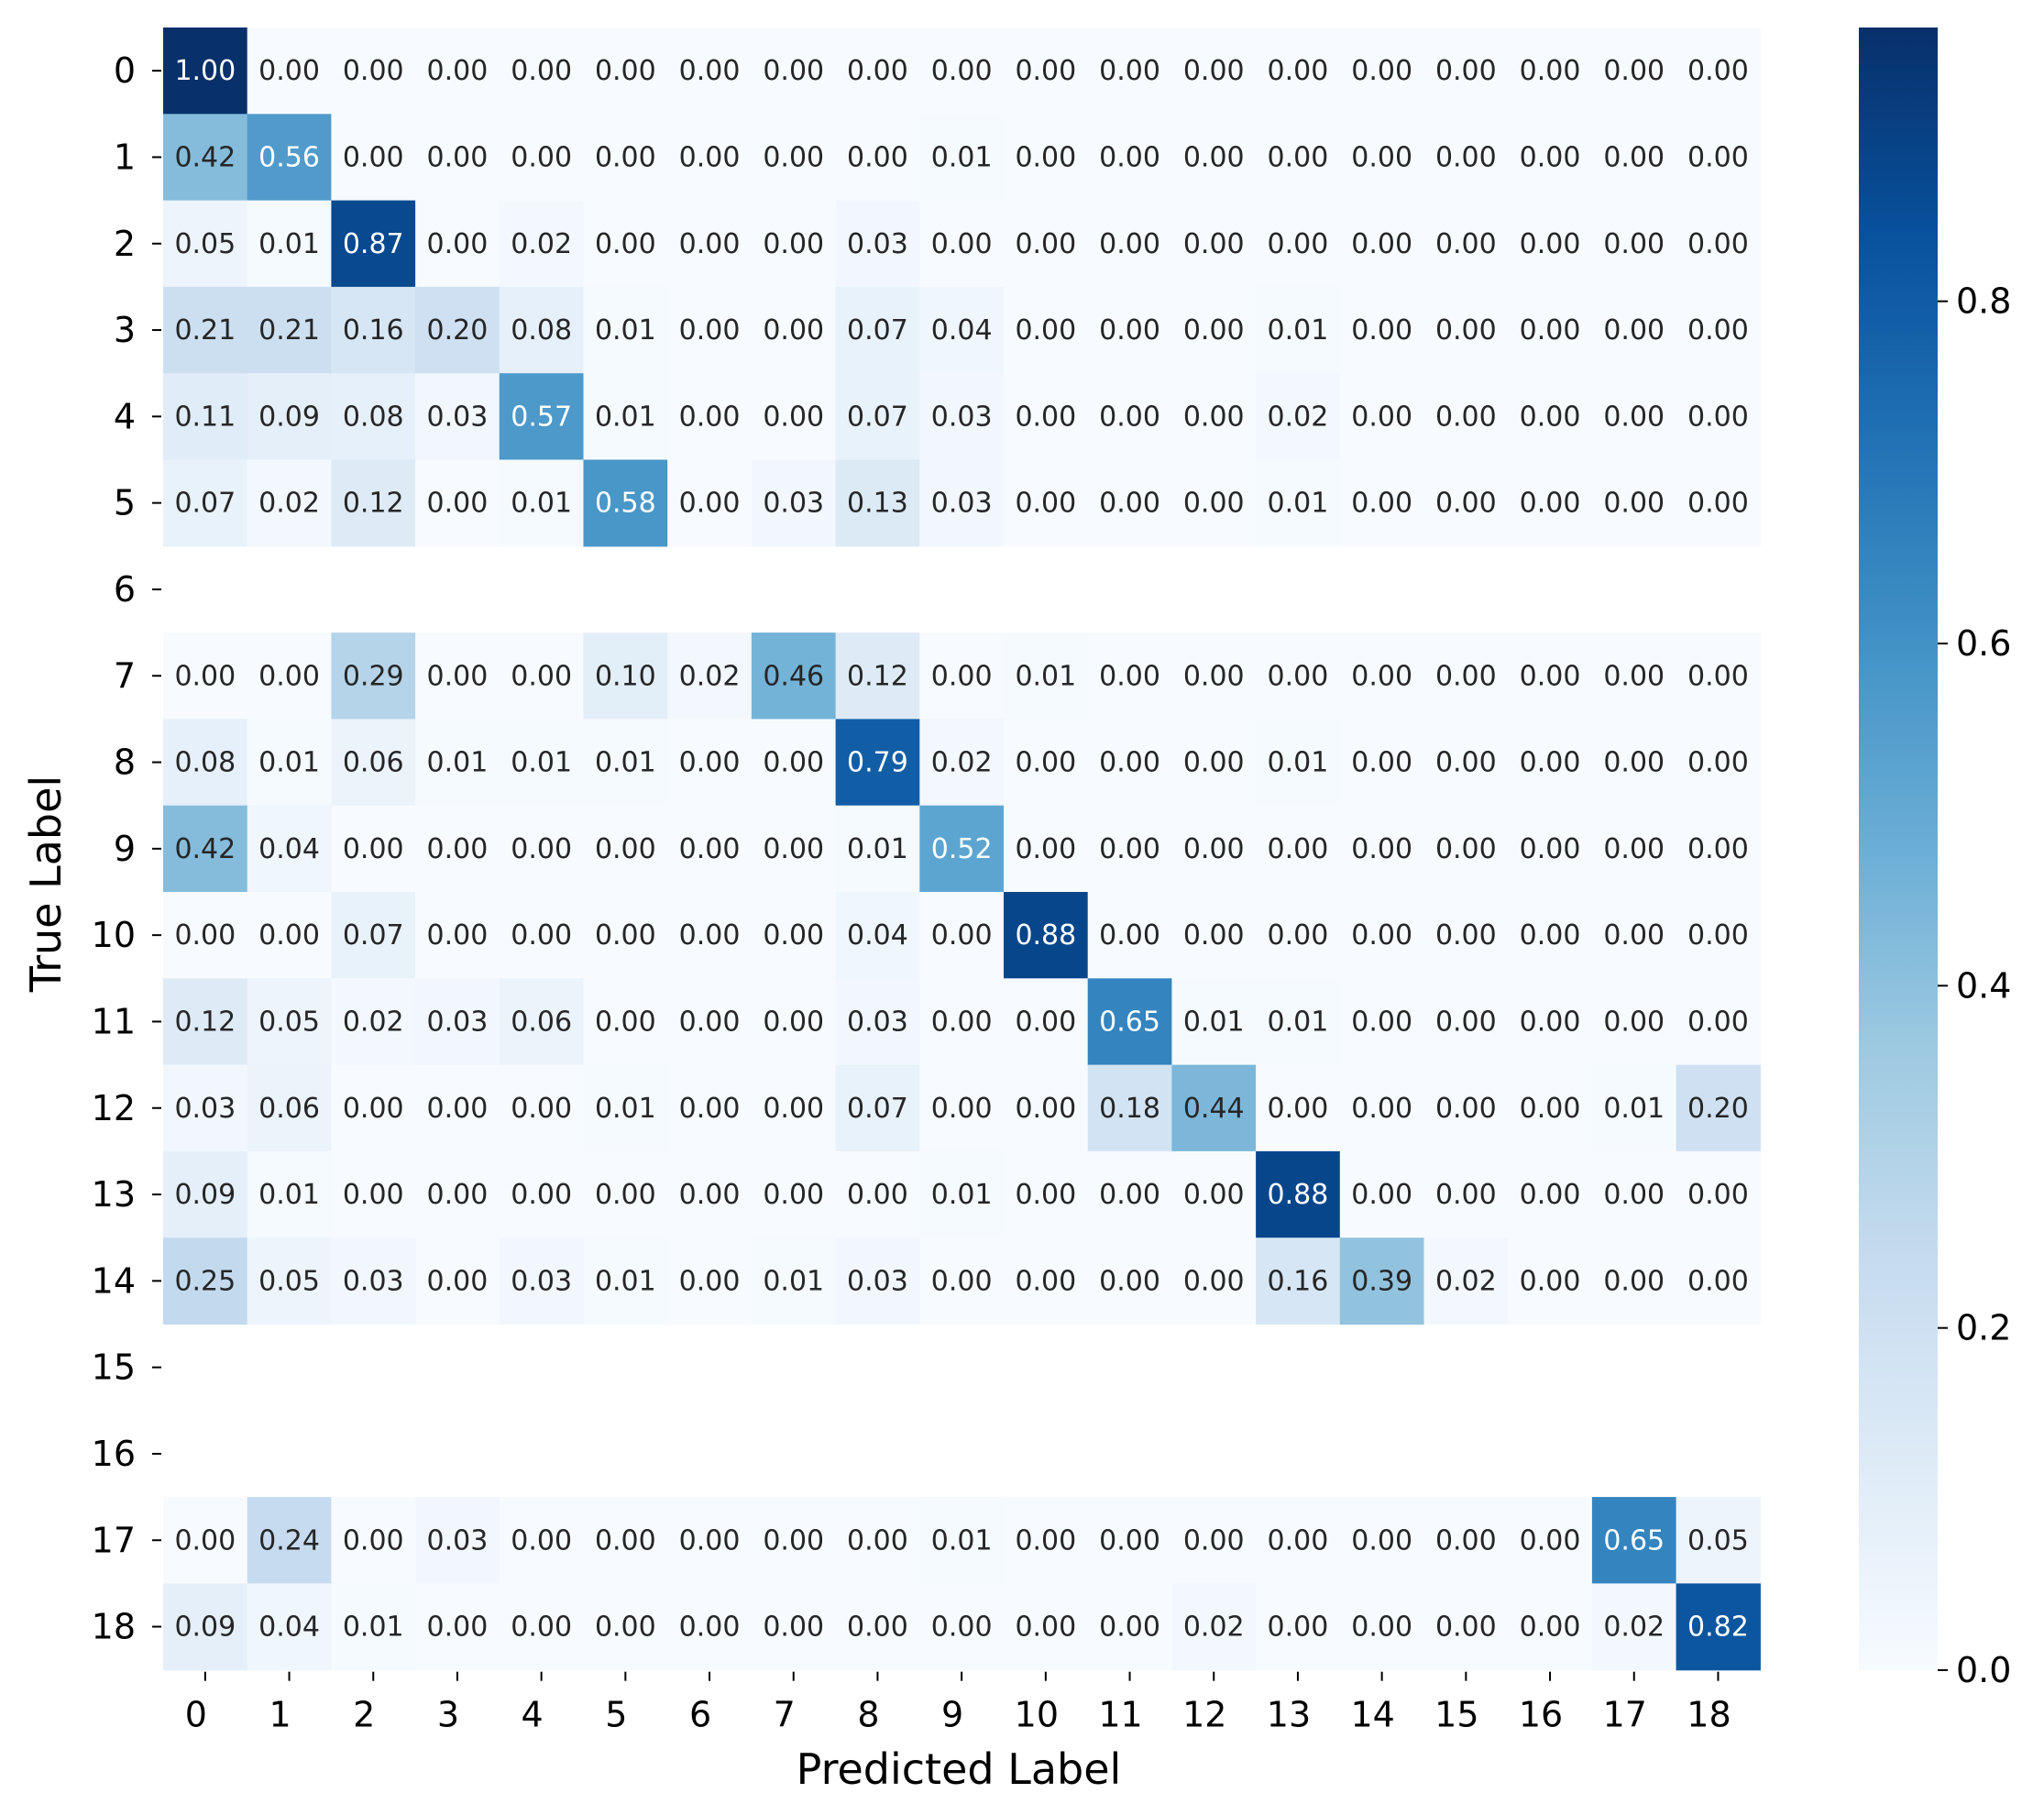 The image size is (2044, 1815). Describe the element at coordinates (125, 244) in the screenshot. I see `y-tick-label: 2` at that location.